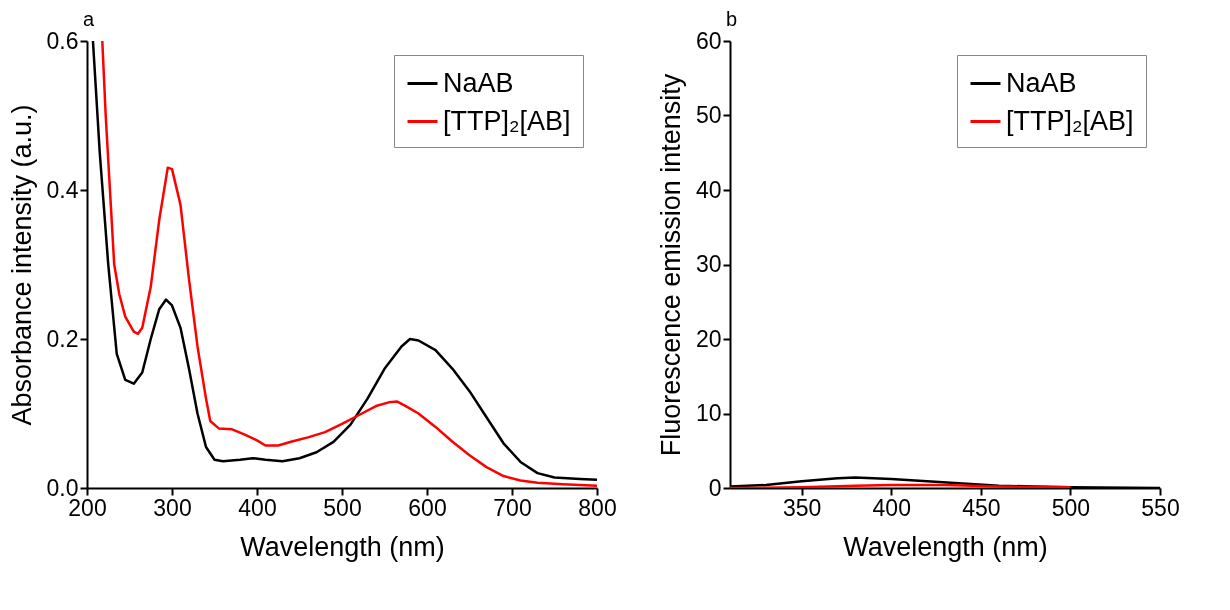 Image resolution: width=1230 pixels, height=610 pixels. What do you see at coordinates (1160, 507) in the screenshot?
I see `x-tick-label: 550` at bounding box center [1160, 507].